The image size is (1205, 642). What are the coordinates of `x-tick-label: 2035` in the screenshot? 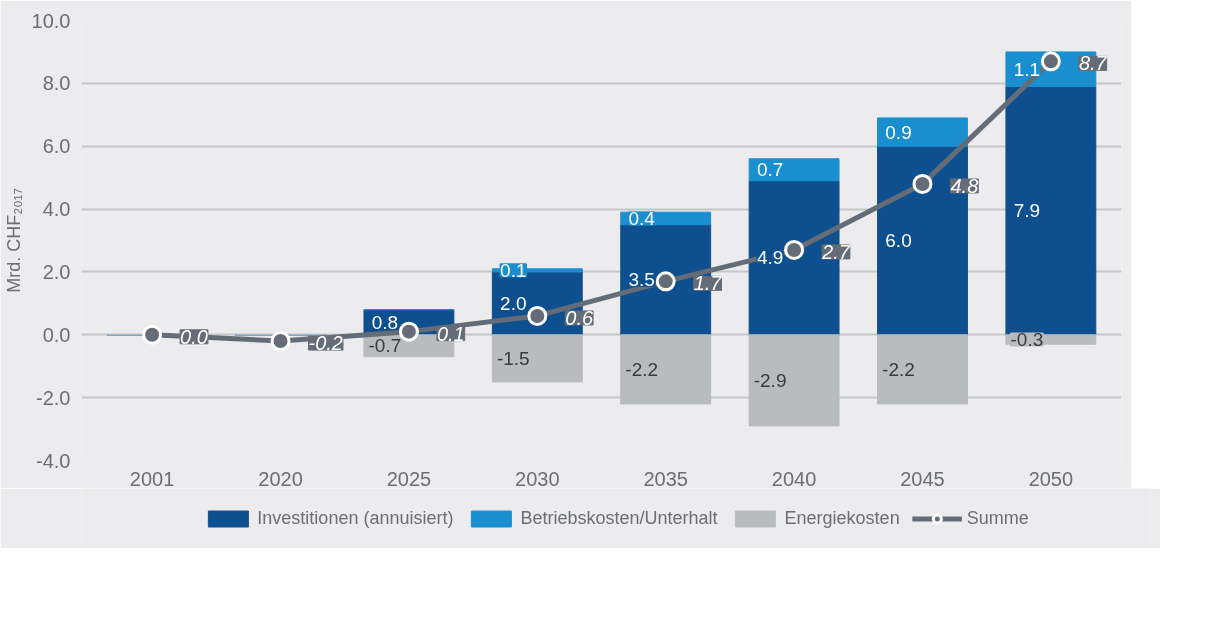 It's located at (665, 478).